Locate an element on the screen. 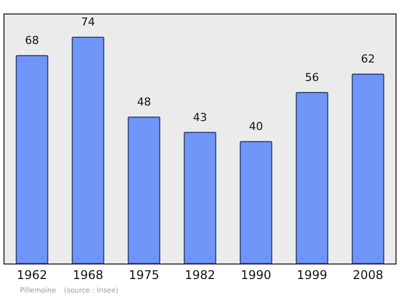 This screenshot has height=299, width=400. x-tick-label: 2008 is located at coordinates (368, 275).